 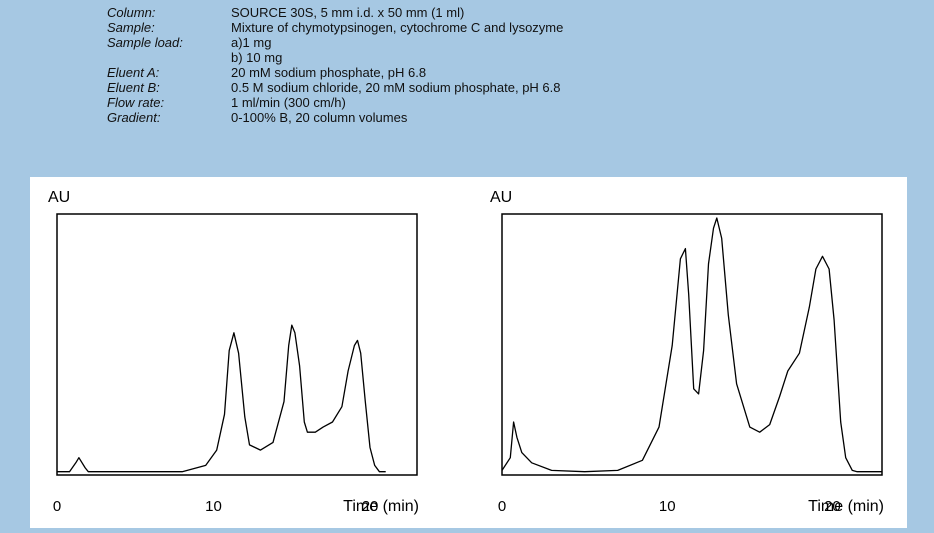 I want to click on condition-value: SOURCE 30S, 5 mm i.d. x 50 mm (1 ml), so click(x=348, y=12).